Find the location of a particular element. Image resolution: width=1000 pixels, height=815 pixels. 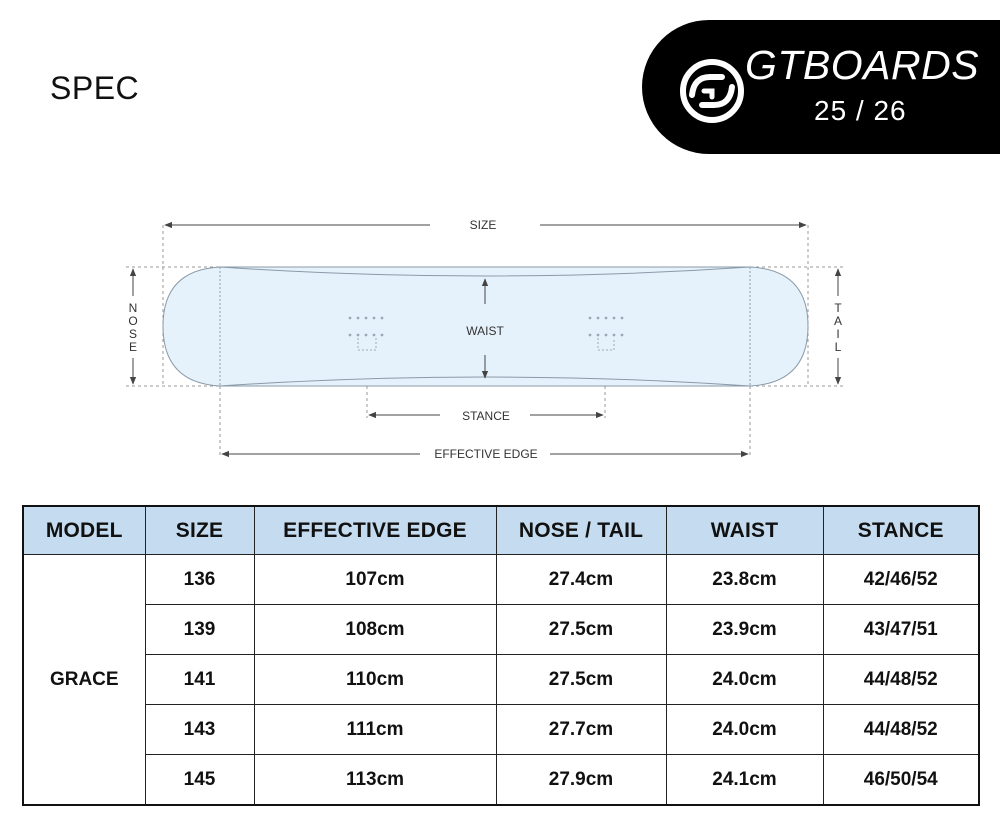

waist-cell: 23.8cm is located at coordinates (744, 579).